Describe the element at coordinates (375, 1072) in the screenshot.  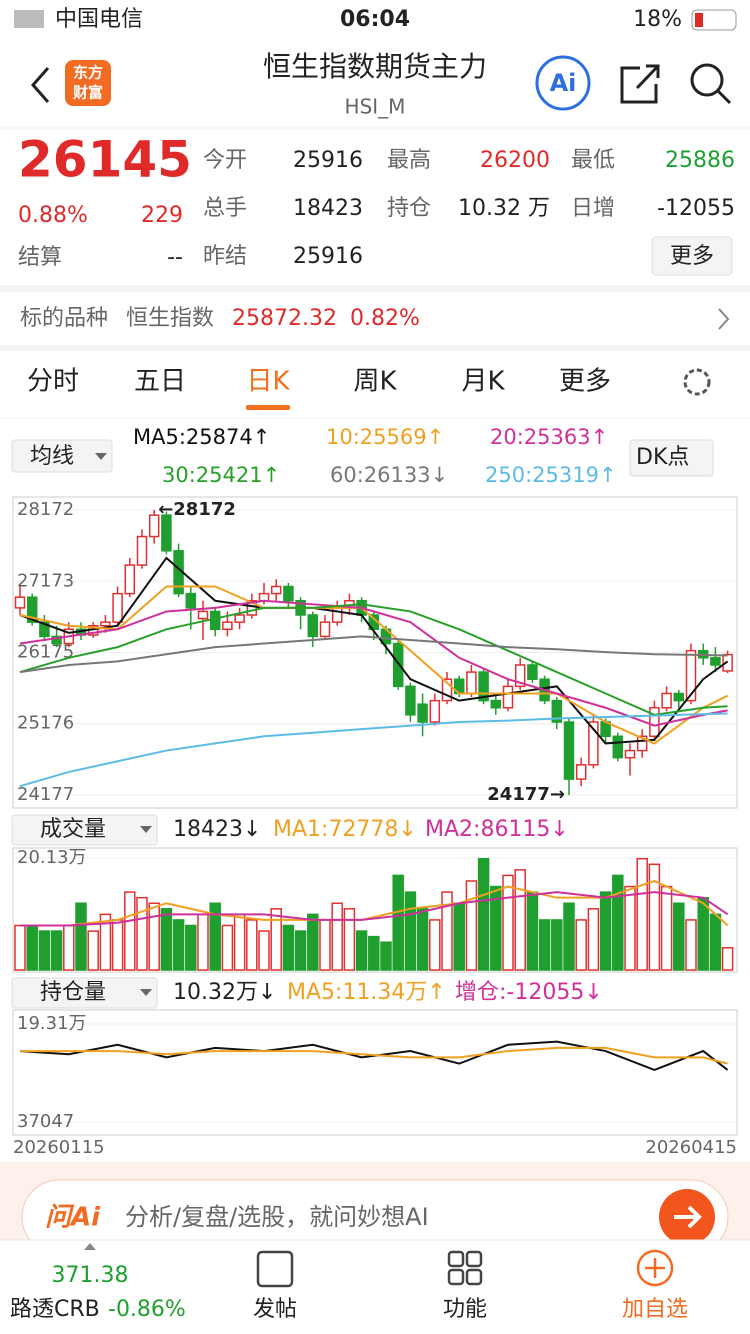
I see `oi-frame` at that location.